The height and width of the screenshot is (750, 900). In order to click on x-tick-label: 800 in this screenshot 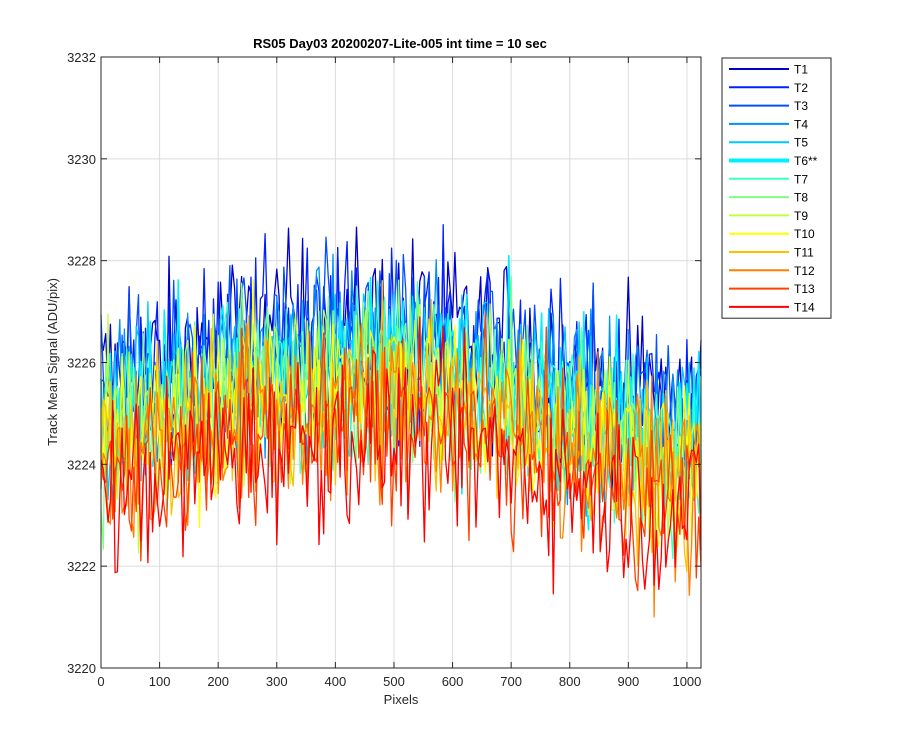, I will do `click(570, 681)`.